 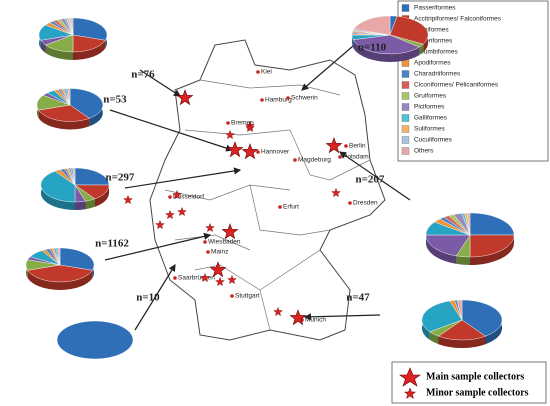 I want to click on minor-collector-label: Minor sample collectors, so click(x=477, y=392).